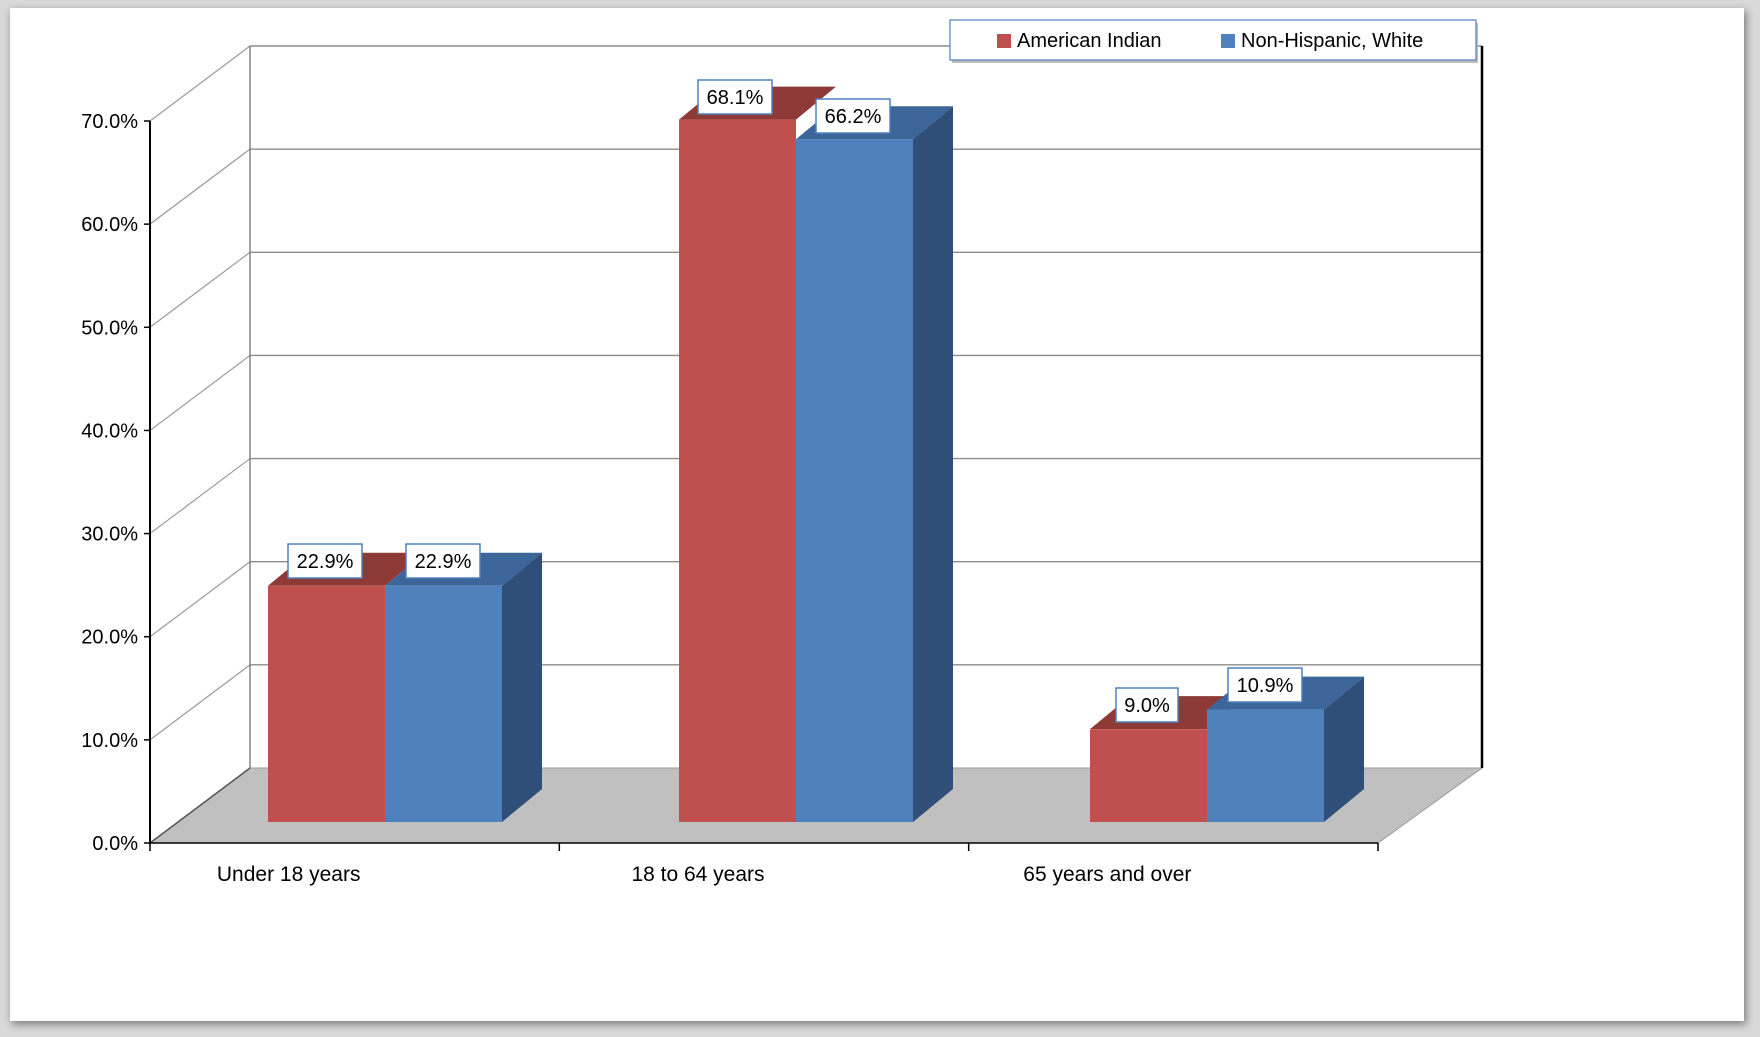 The height and width of the screenshot is (1037, 1760). I want to click on data-label: 66.2%, so click(853, 116).